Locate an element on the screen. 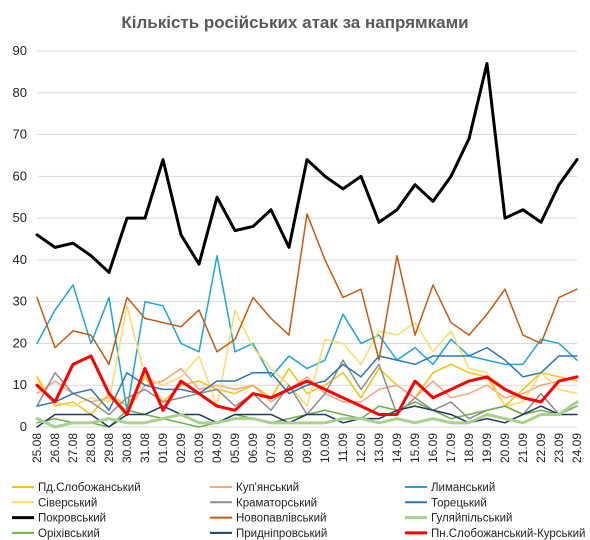 The height and width of the screenshot is (540, 590). chart-title: Кількість російських атак за напрямками is located at coordinates (294, 22).